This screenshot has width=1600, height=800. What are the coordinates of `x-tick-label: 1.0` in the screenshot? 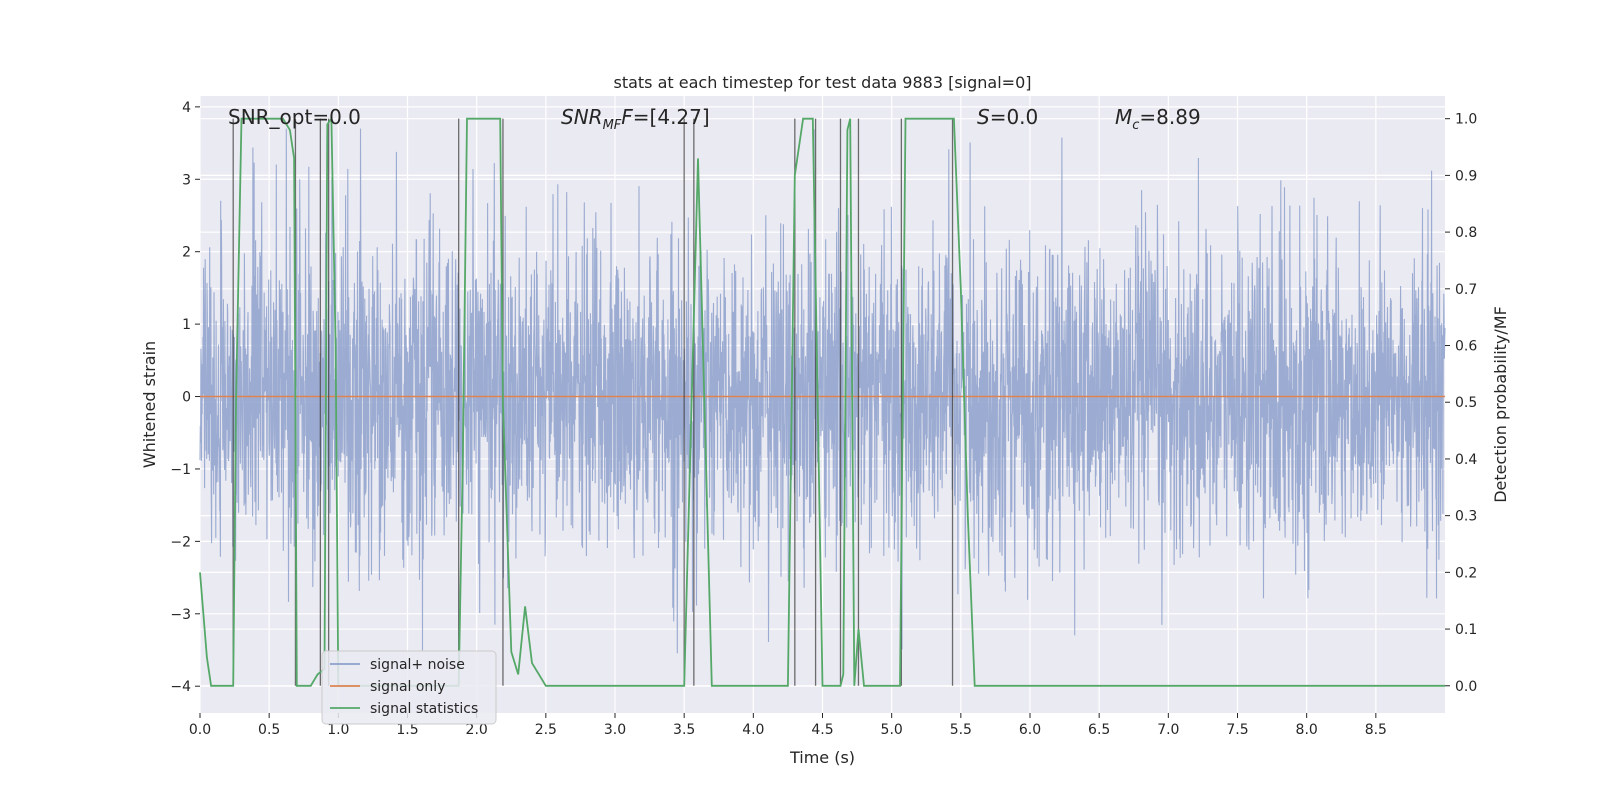 It's located at (338, 730).